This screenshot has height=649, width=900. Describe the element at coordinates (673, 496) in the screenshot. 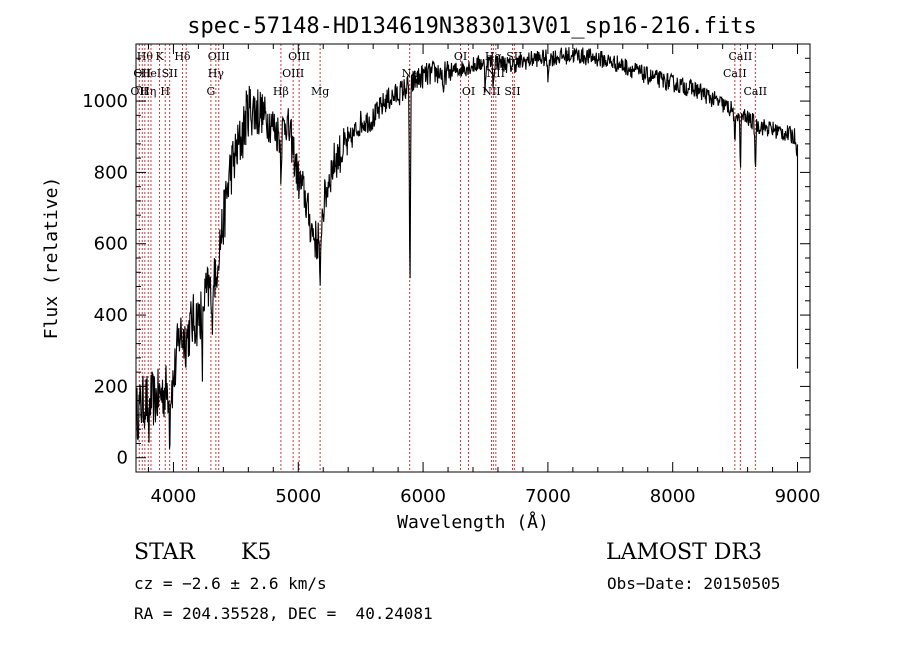

I see `x-tick-label: 8000` at that location.